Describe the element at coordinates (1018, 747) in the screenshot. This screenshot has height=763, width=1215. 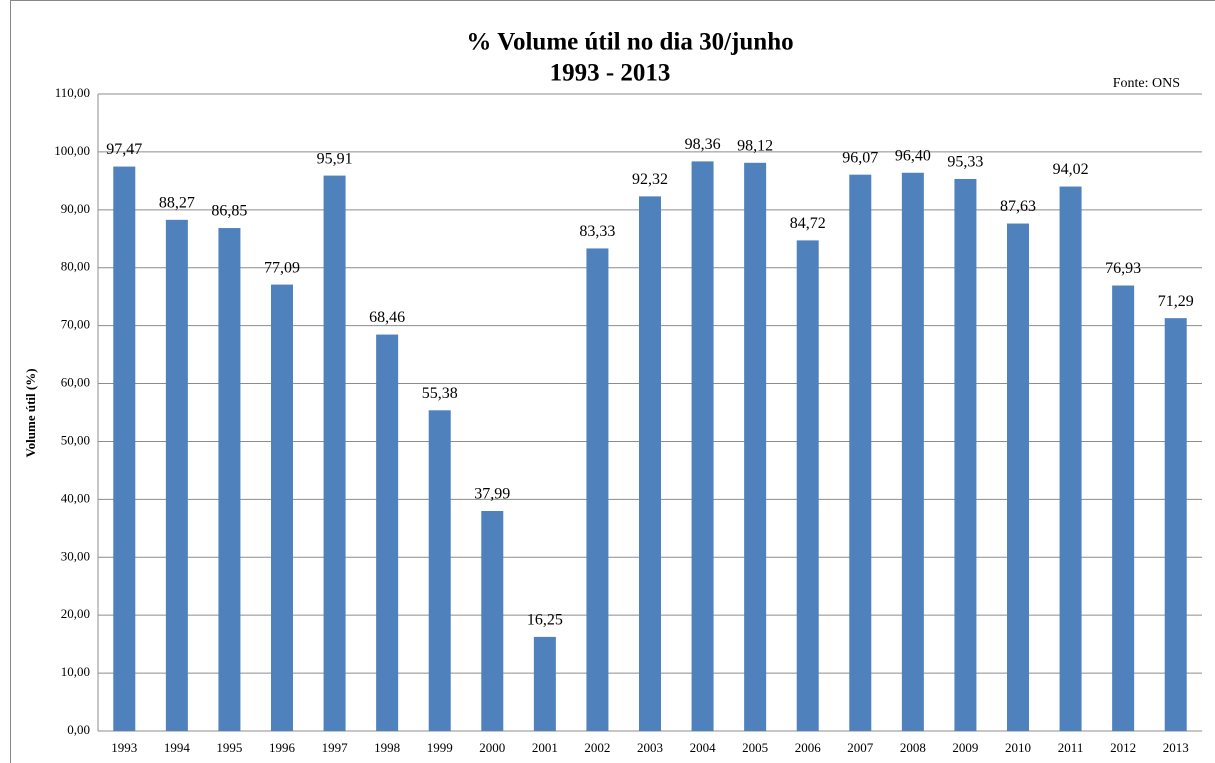
I see `x-tick-label: 2010` at that location.